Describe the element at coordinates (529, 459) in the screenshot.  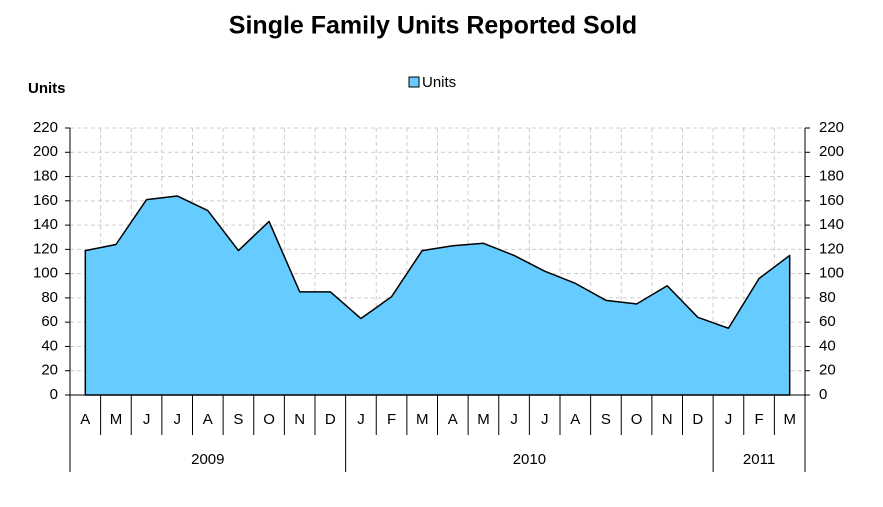
I see `x-group-label: 2010` at that location.